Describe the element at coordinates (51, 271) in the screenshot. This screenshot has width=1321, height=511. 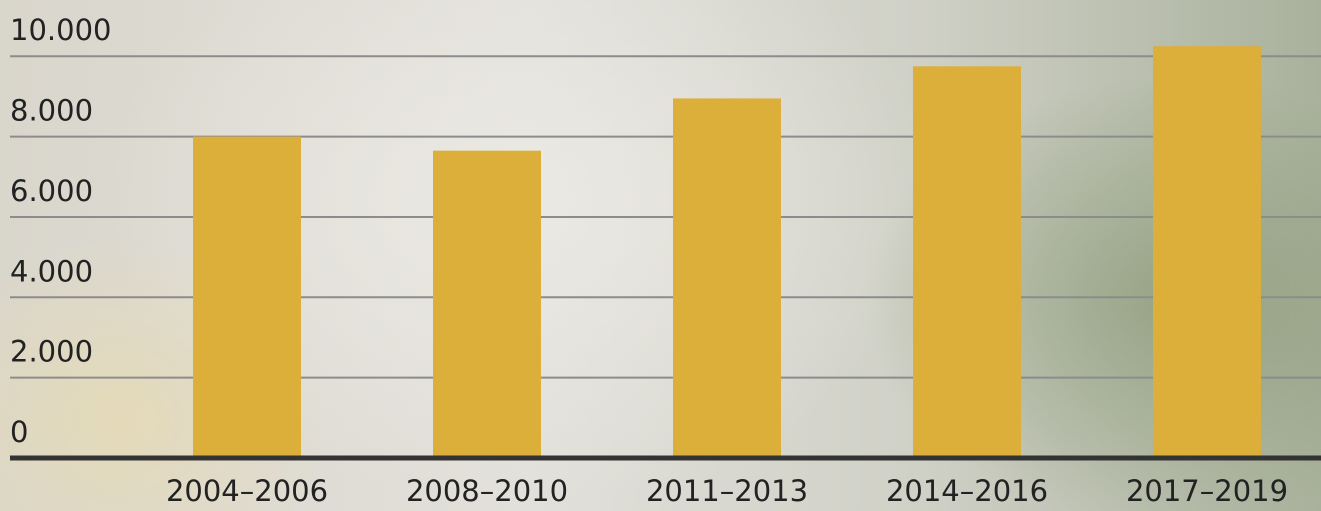
I see `y-tick-label: 4.000` at that location.